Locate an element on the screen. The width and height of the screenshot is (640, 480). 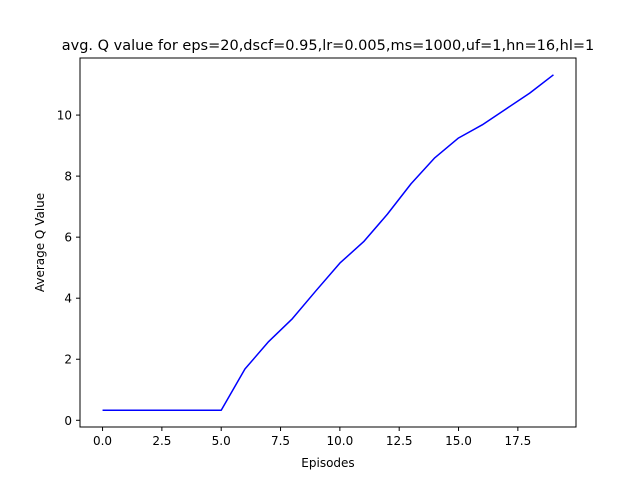
x-tick-label: 5.0 is located at coordinates (221, 441).